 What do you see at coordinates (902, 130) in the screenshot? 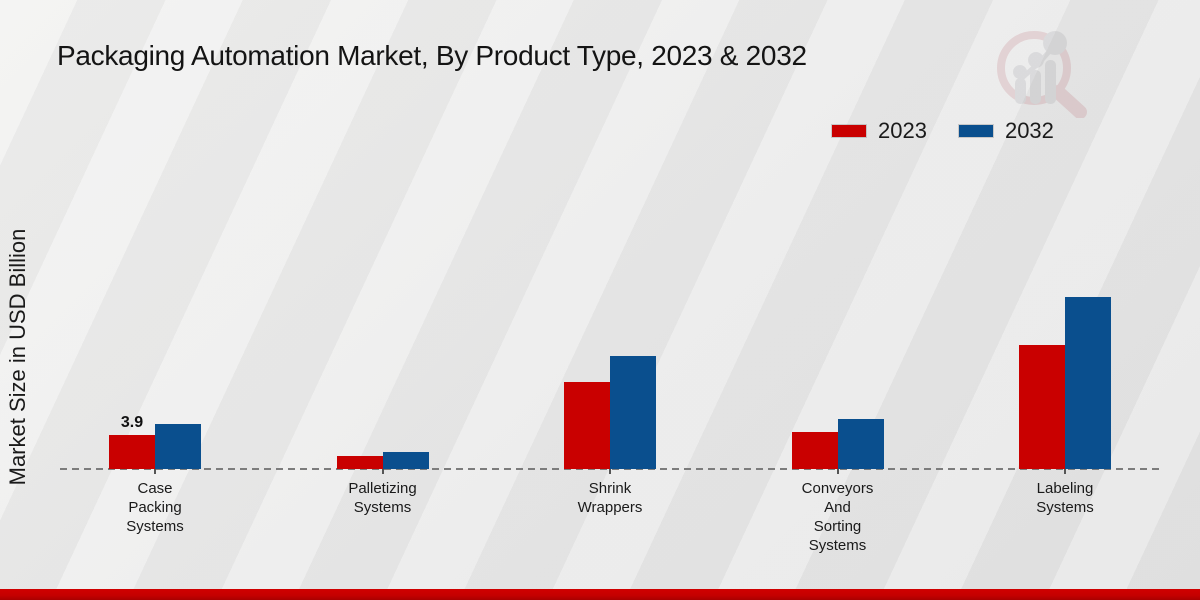
I see `legend-label-2023: 2023` at bounding box center [902, 130].